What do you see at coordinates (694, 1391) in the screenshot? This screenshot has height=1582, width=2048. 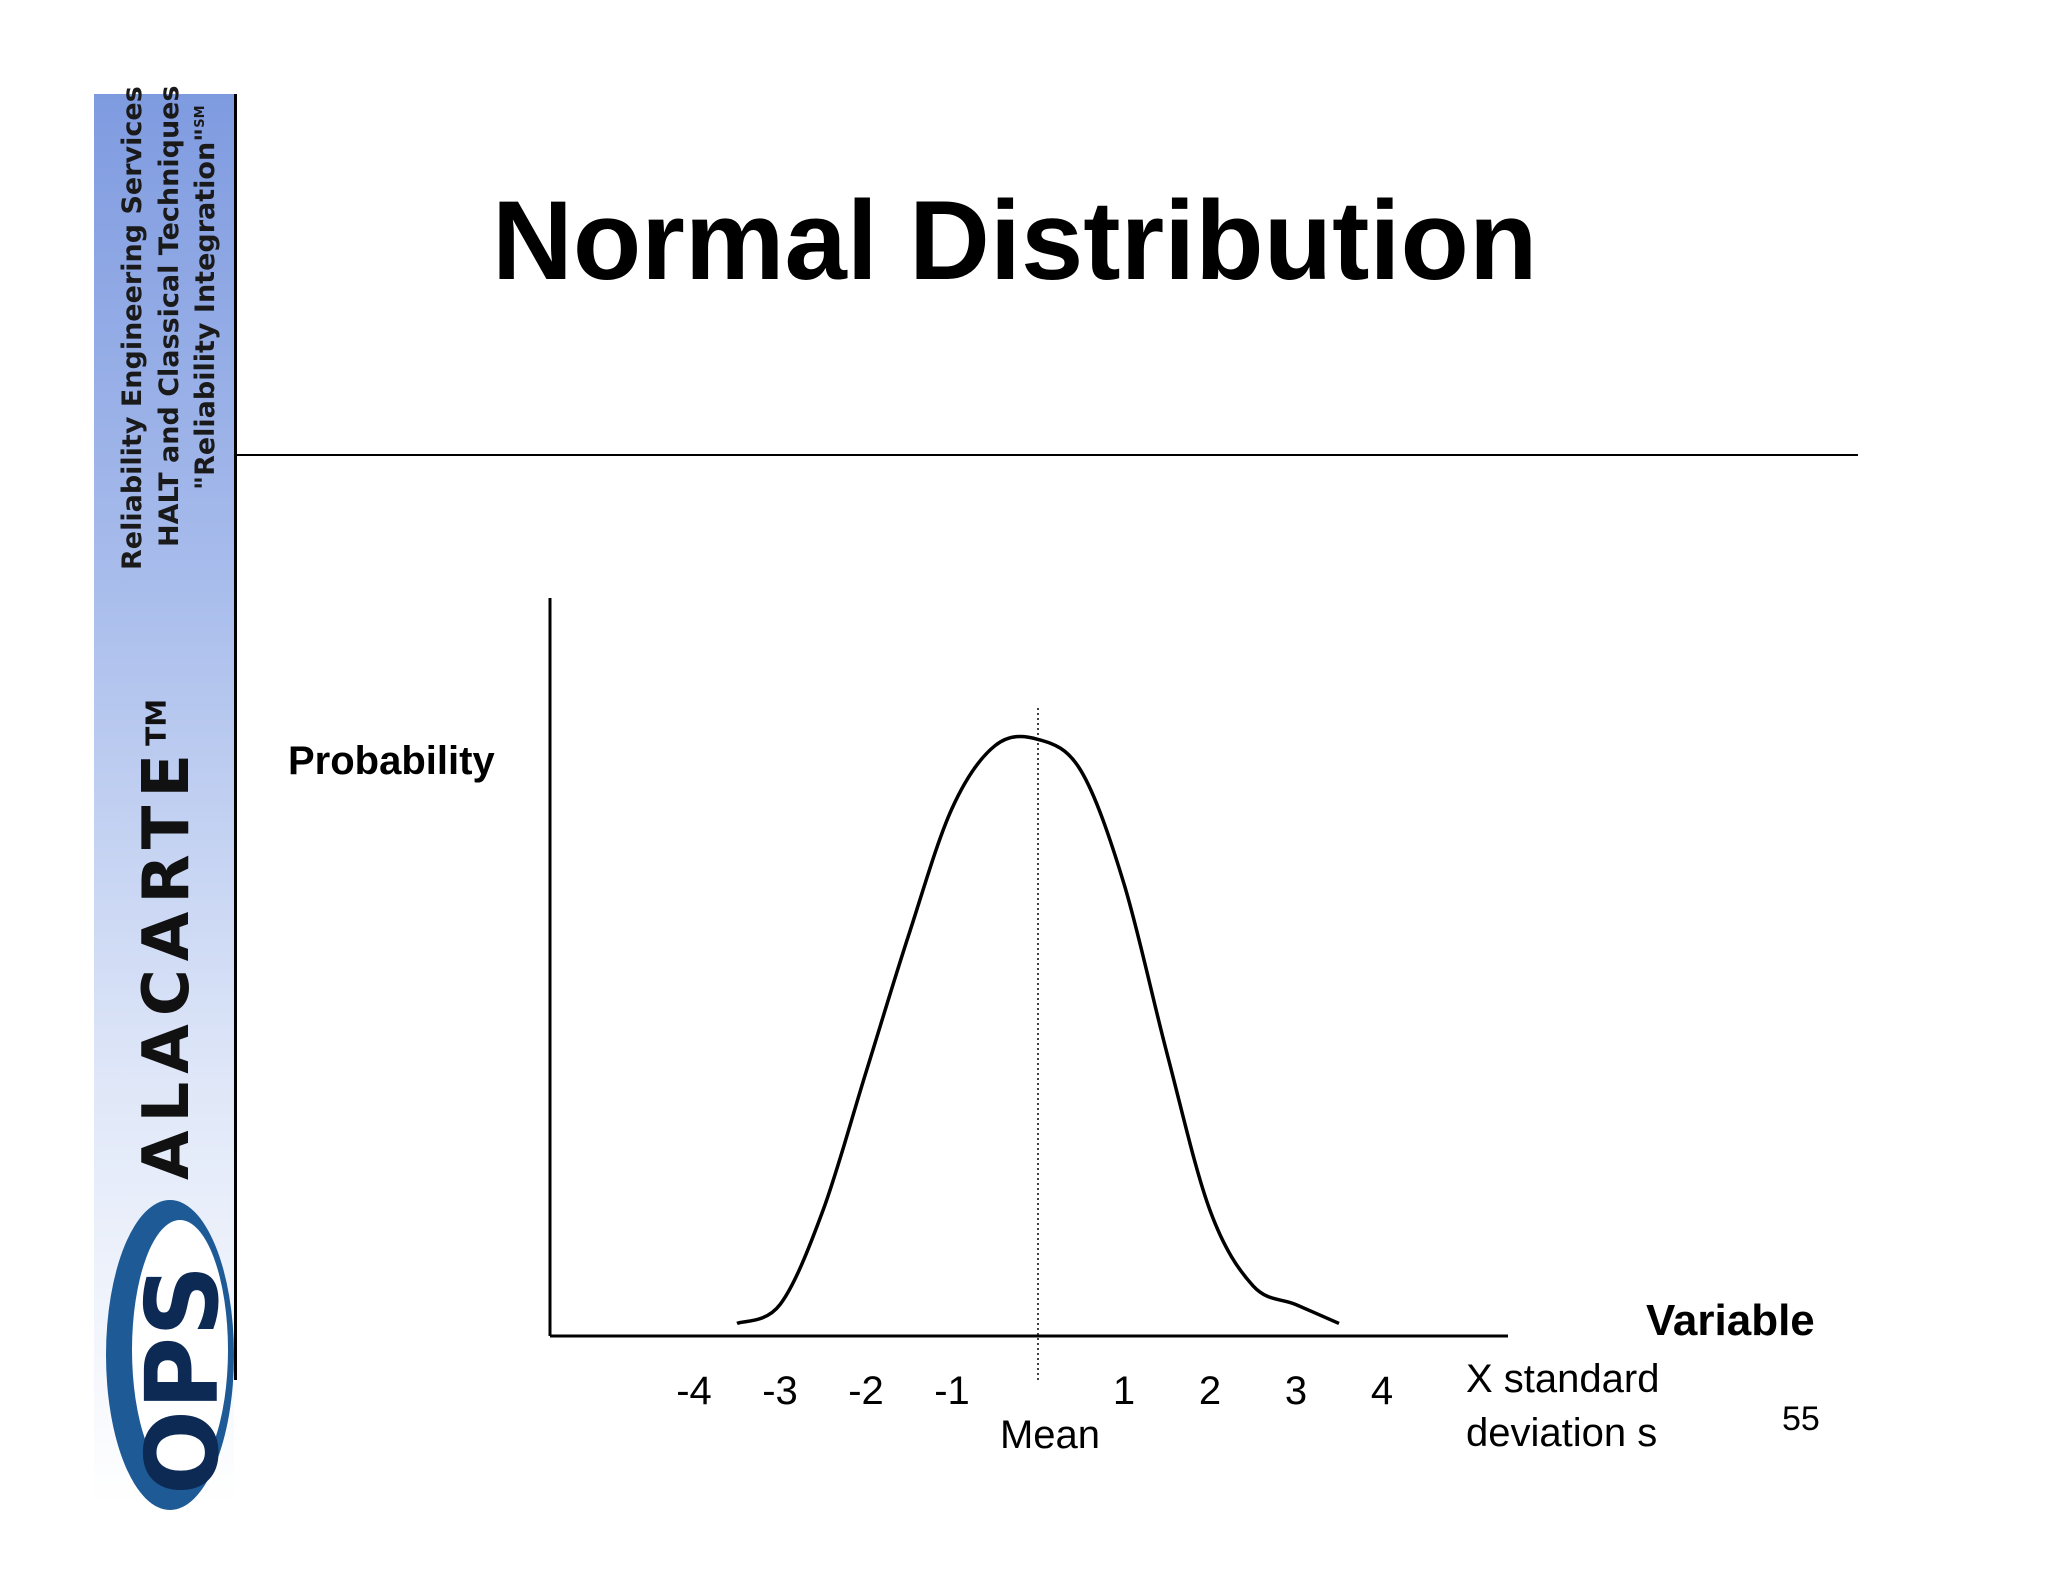 I see `x-tick-label: -4` at bounding box center [694, 1391].